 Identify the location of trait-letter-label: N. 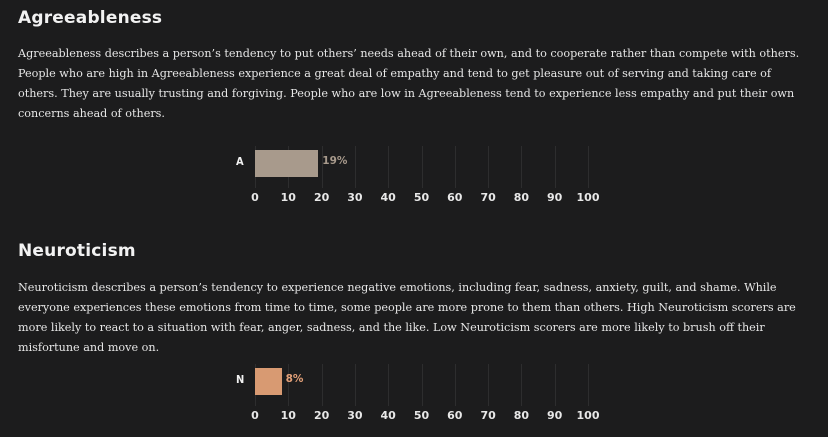
(240, 379).